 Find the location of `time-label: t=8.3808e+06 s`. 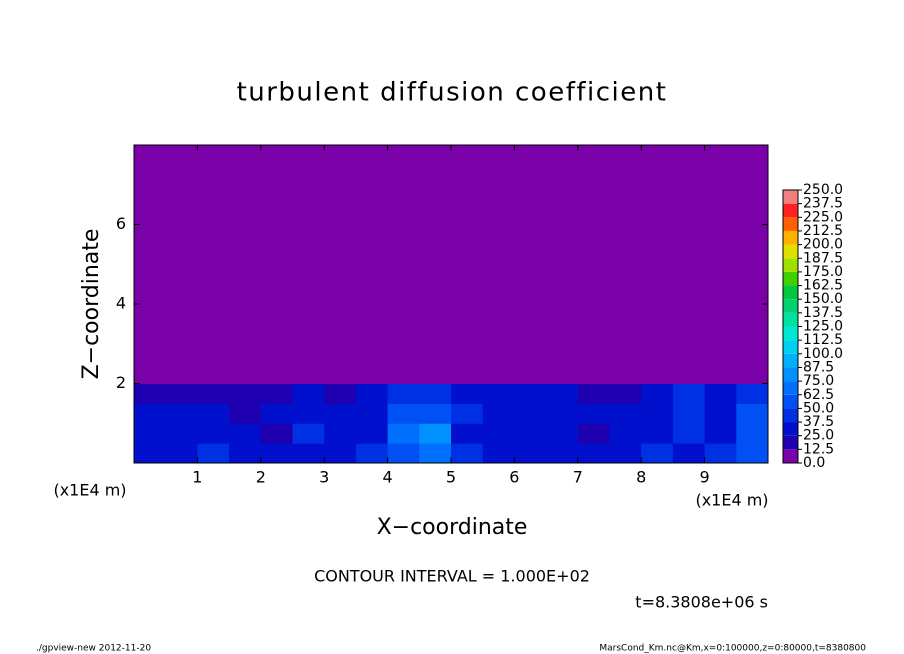

time-label: t=8.3808e+06 s is located at coordinates (701, 602).